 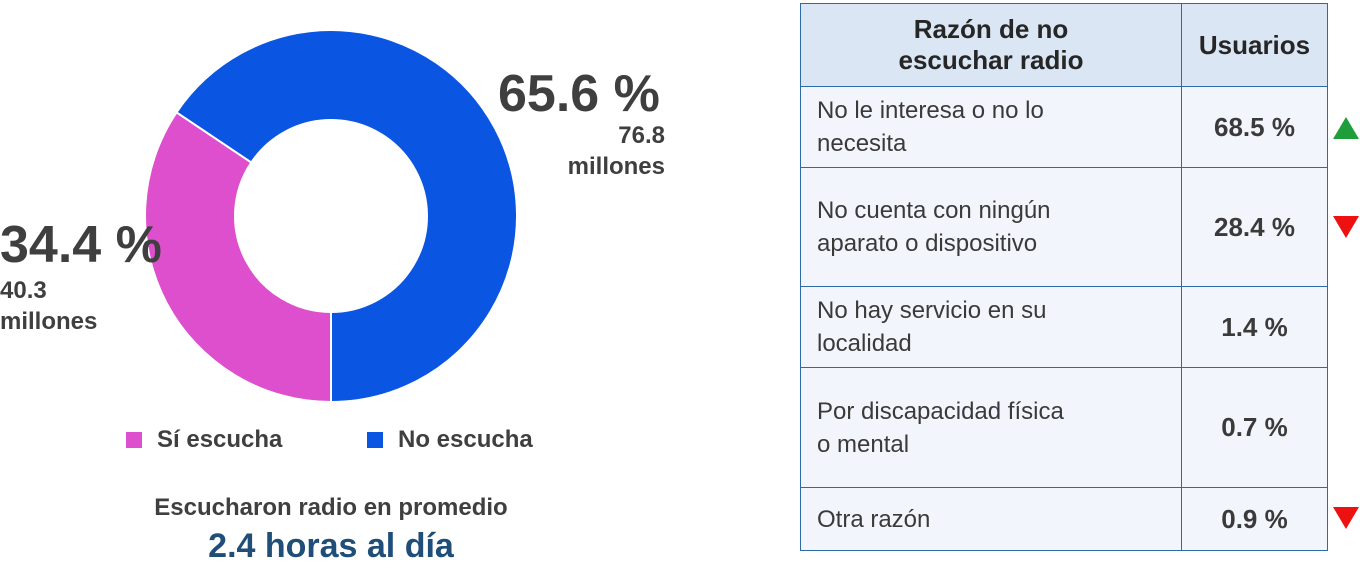 What do you see at coordinates (612, 151) in the screenshot?
I see `no-escucha-count: 76.8 millones` at bounding box center [612, 151].